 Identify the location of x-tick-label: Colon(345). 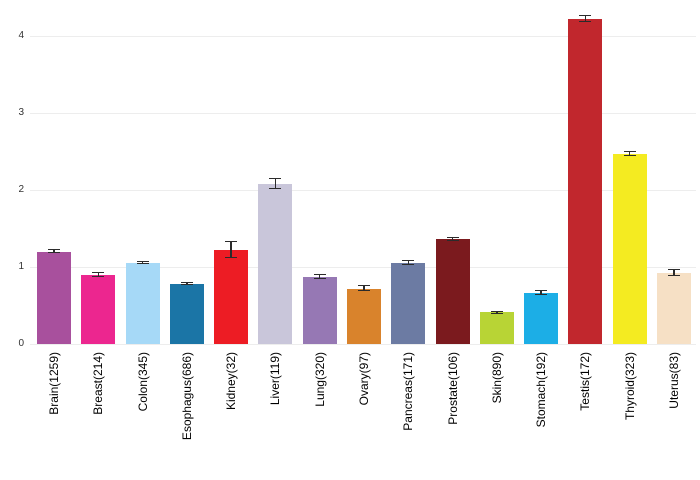
(142, 382).